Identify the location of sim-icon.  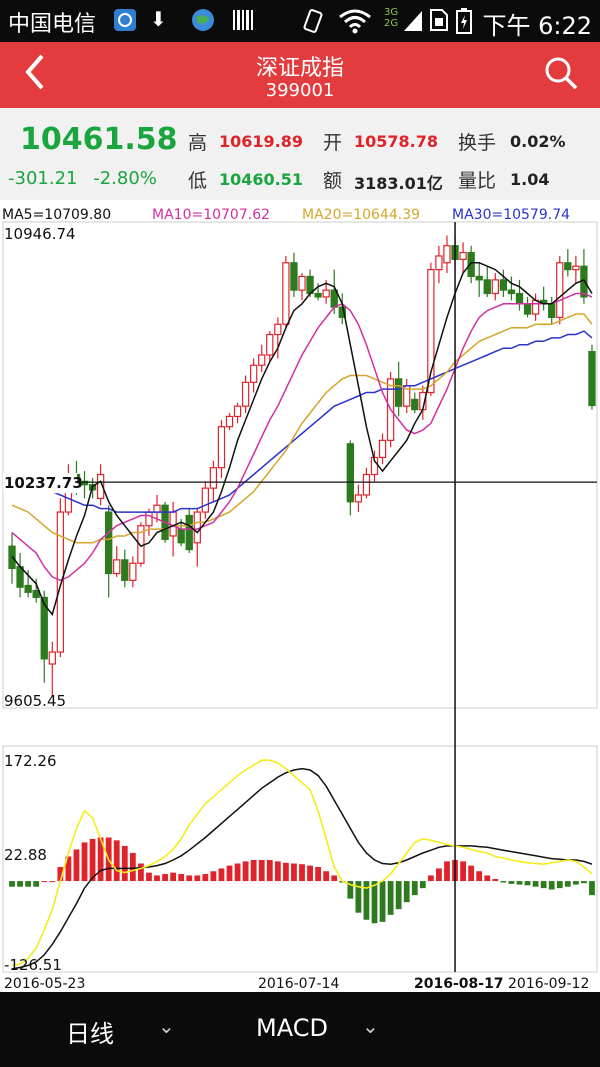
(439, 22).